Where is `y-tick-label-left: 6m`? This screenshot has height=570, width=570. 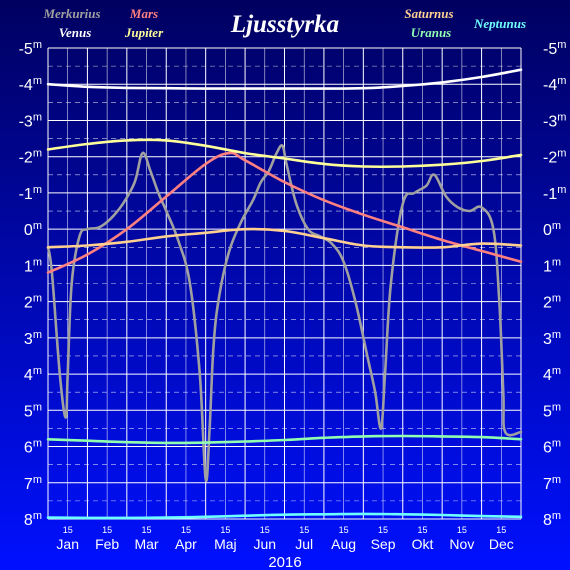 y-tick-label-left: 6m is located at coordinates (33, 447).